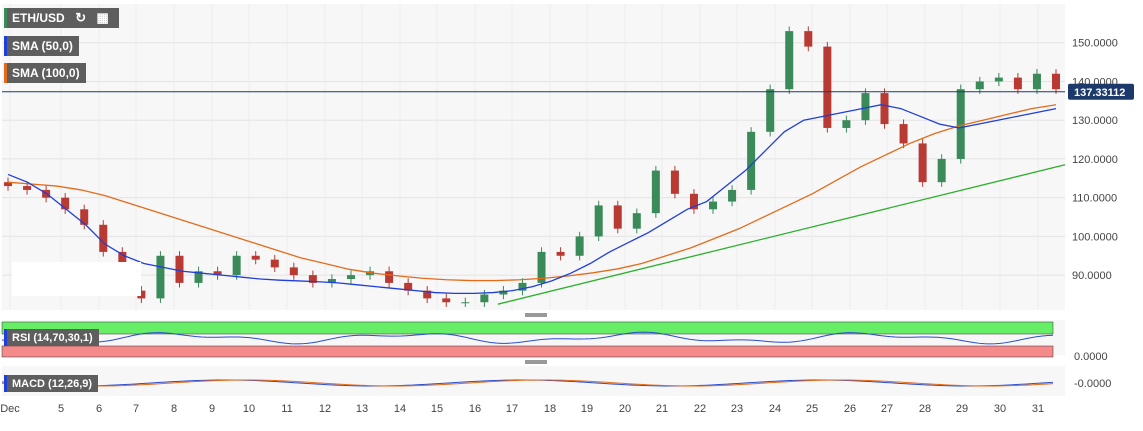  I want to click on x-tick-label: 11, so click(286, 409).